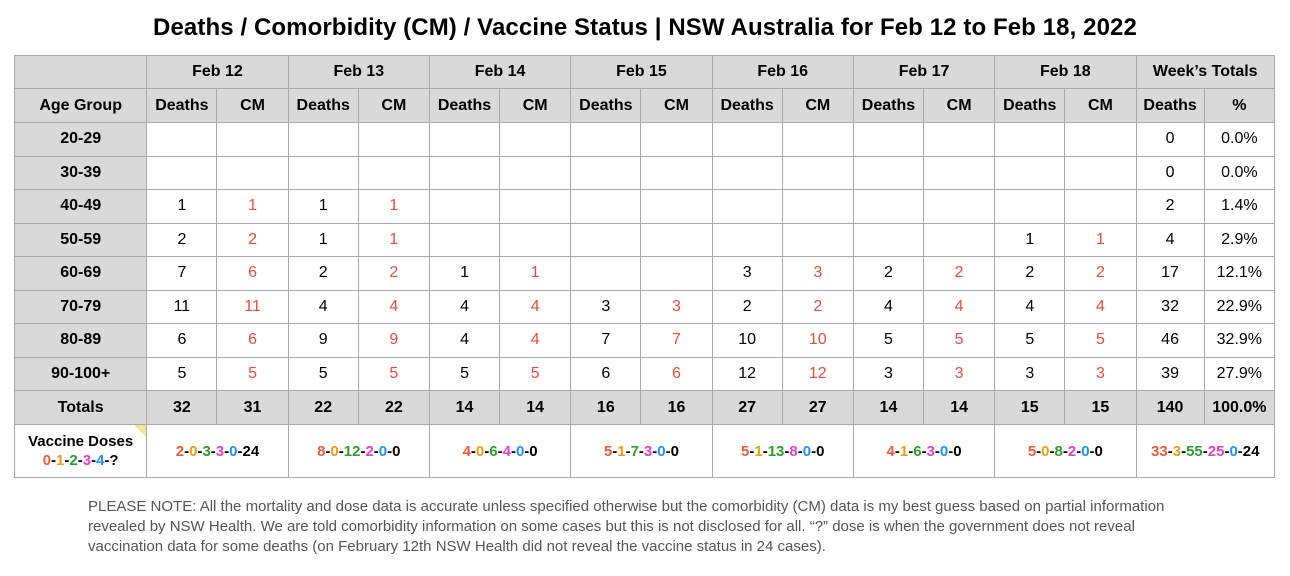  What do you see at coordinates (1216, 451) in the screenshot?
I see `dose-count: 25` at bounding box center [1216, 451].